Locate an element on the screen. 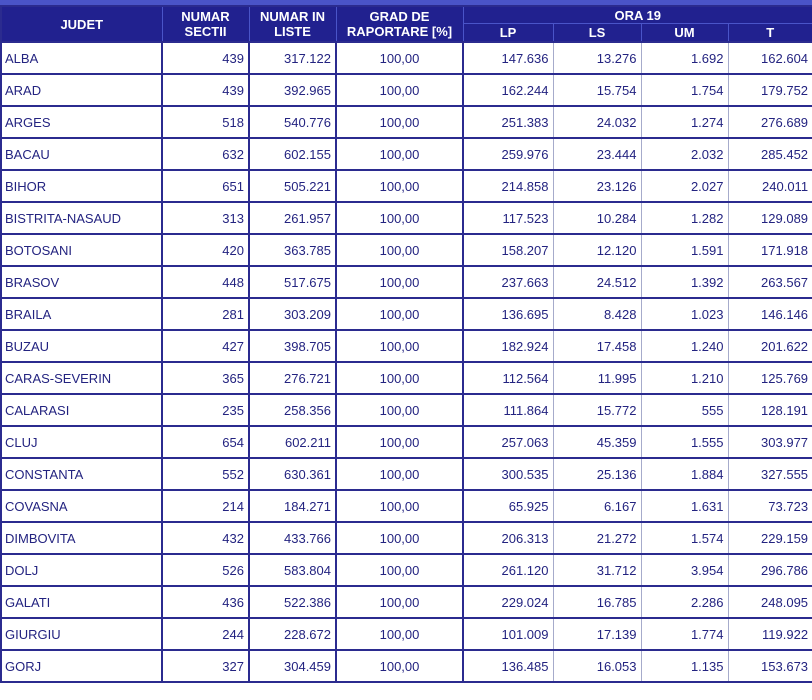 The width and height of the screenshot is (812, 700). cell-liste: 276.721 is located at coordinates (293, 378).